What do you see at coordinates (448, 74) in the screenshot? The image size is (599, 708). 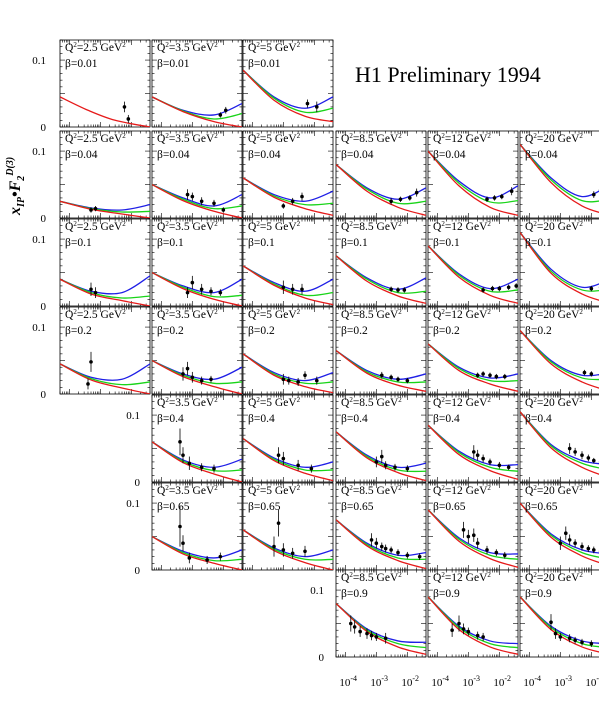 I see `figure-title: H1 Preliminary 1994` at bounding box center [448, 74].